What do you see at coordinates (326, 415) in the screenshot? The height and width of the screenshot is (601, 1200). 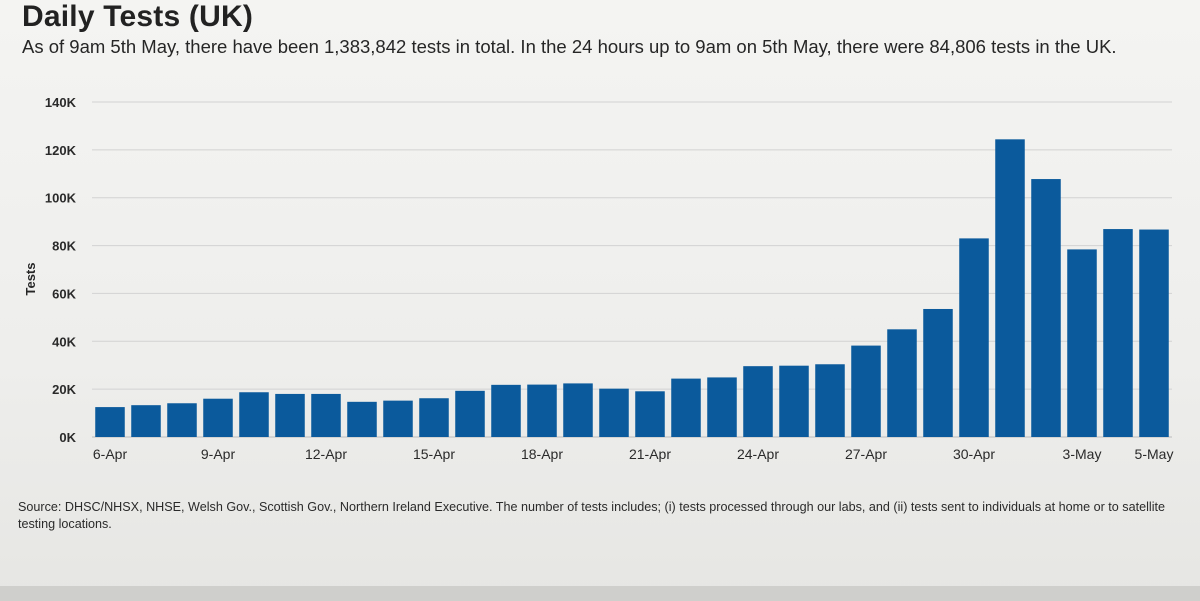 I see `bar-12-Apr` at bounding box center [326, 415].